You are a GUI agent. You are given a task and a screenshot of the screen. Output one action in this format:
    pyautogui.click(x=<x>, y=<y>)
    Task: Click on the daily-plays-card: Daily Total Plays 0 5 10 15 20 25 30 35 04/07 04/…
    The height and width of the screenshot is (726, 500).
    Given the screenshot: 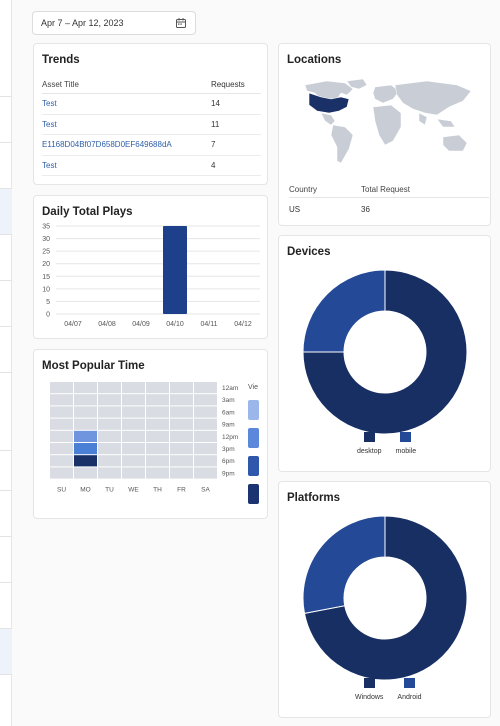 What is the action you would take?
    pyautogui.click(x=150, y=267)
    